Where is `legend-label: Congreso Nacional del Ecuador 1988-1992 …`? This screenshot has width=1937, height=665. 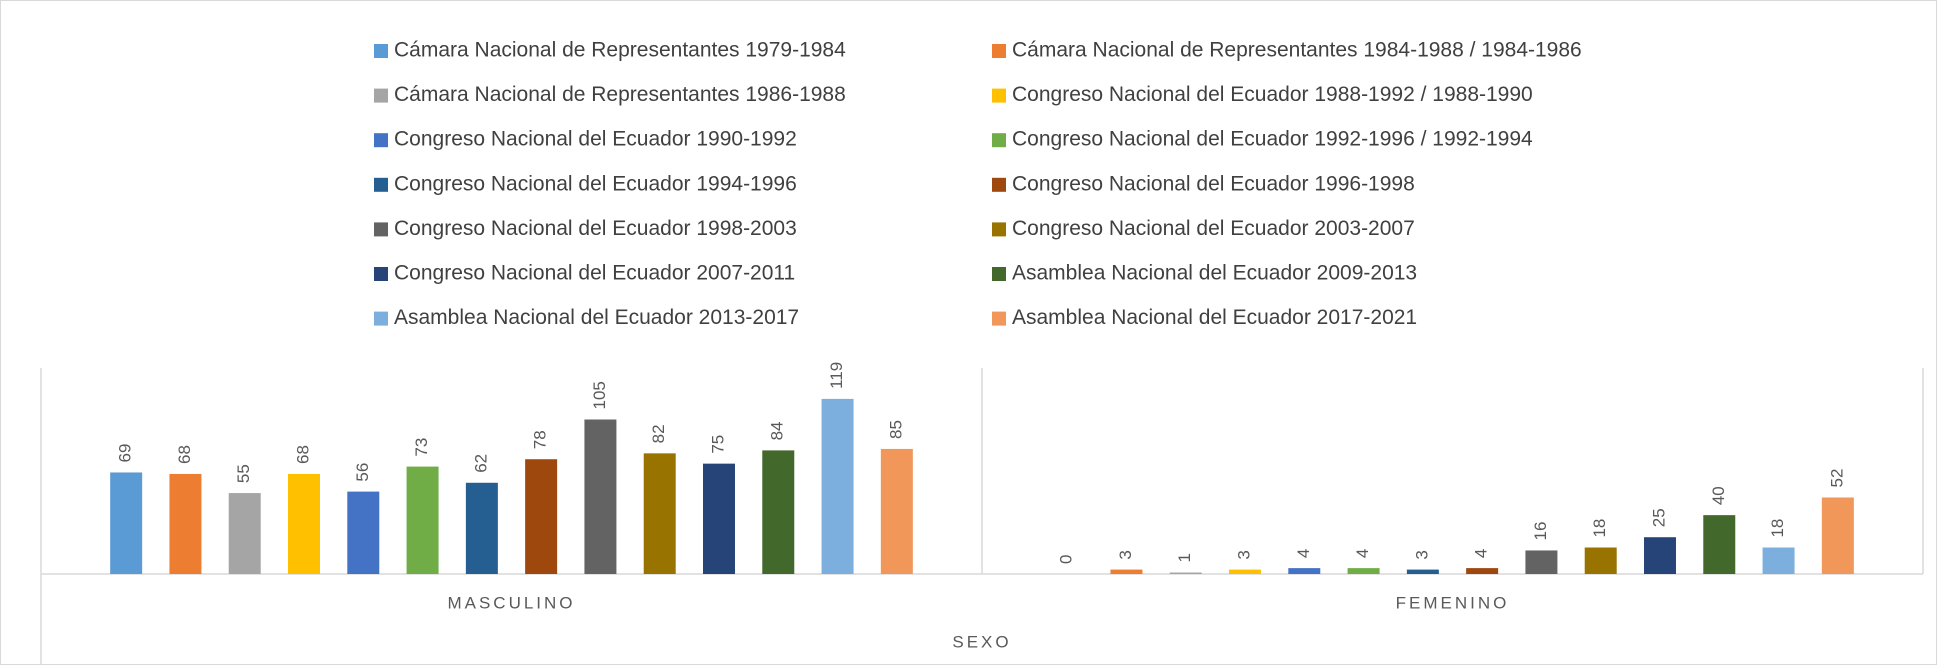
legend-label: Congreso Nacional del Ecuador 1988-1992 … is located at coordinates (1272, 94).